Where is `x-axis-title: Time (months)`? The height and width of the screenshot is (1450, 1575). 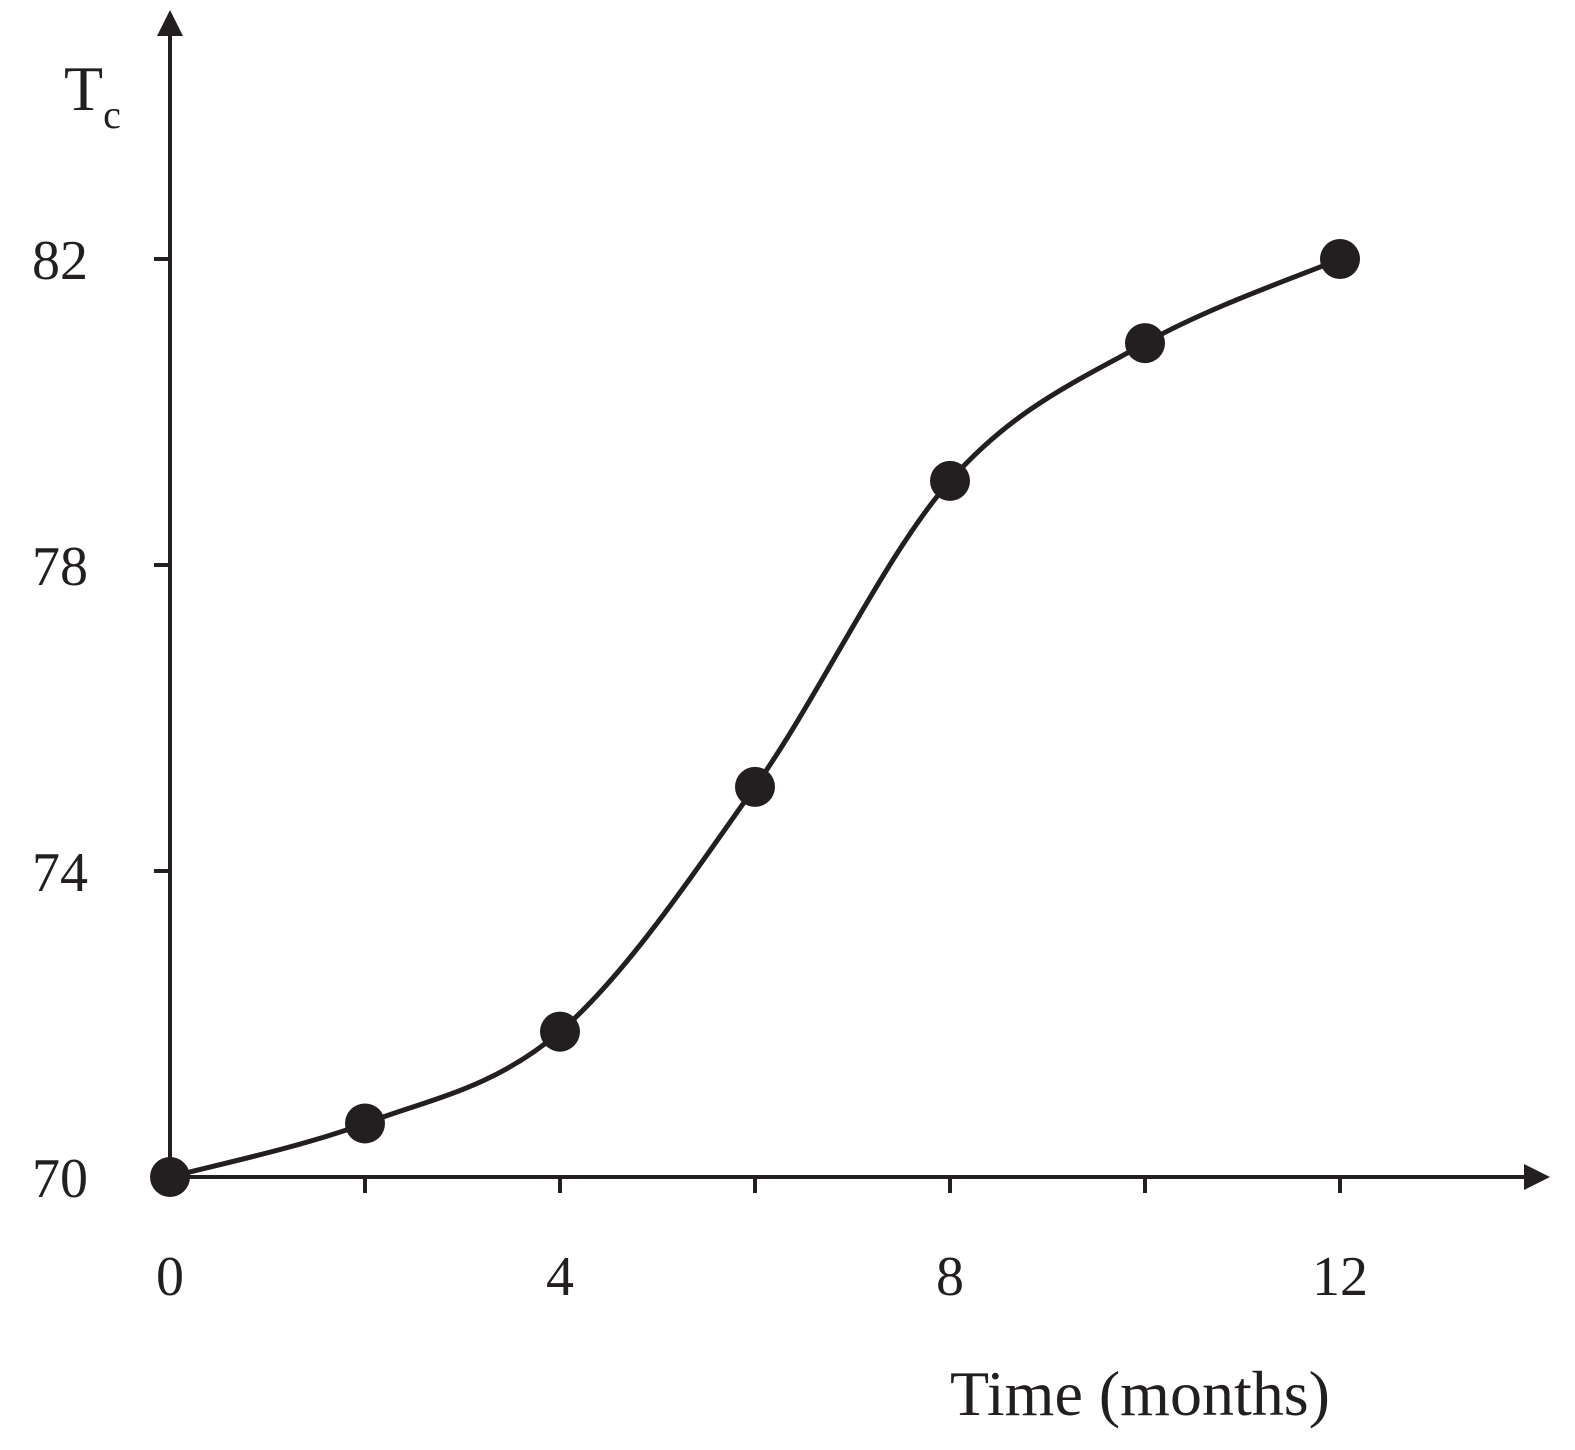 x-axis-title: Time (months) is located at coordinates (1140, 1393).